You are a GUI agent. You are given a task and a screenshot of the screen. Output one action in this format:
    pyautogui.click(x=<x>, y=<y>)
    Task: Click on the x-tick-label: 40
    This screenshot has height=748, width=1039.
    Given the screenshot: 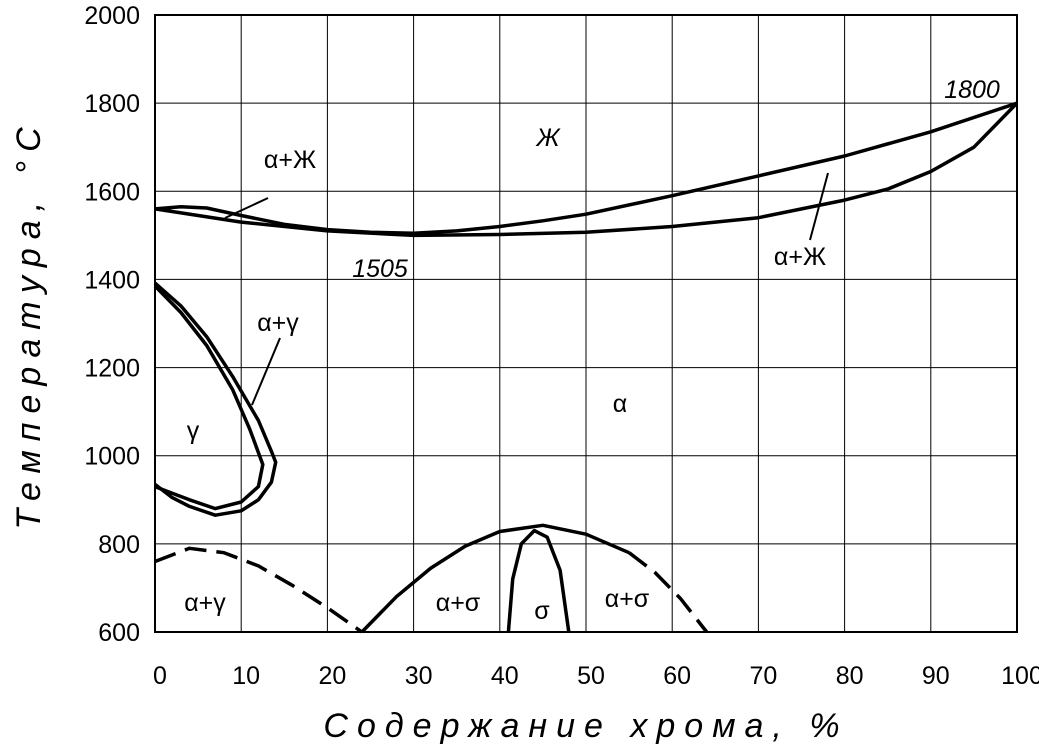 What is the action you would take?
    pyautogui.click(x=505, y=676)
    